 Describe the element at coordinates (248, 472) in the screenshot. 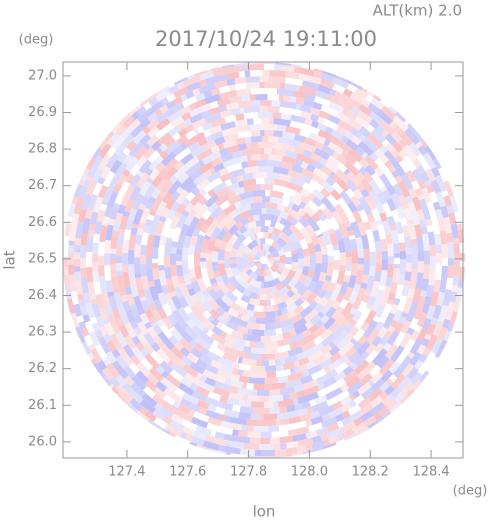

I see `x-tick-label: 127.8` at that location.